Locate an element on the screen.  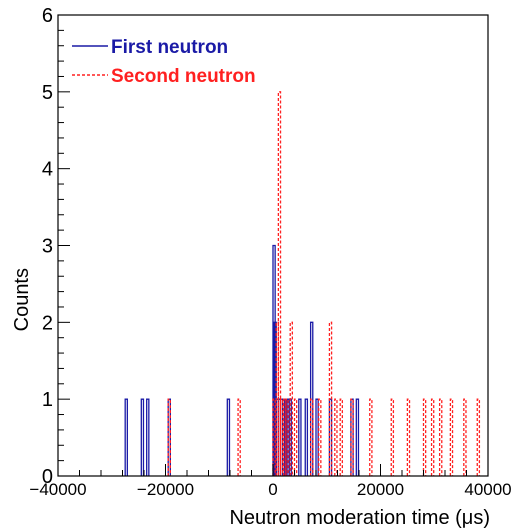
x-tick-label-2: 0 is located at coordinates (272, 489).